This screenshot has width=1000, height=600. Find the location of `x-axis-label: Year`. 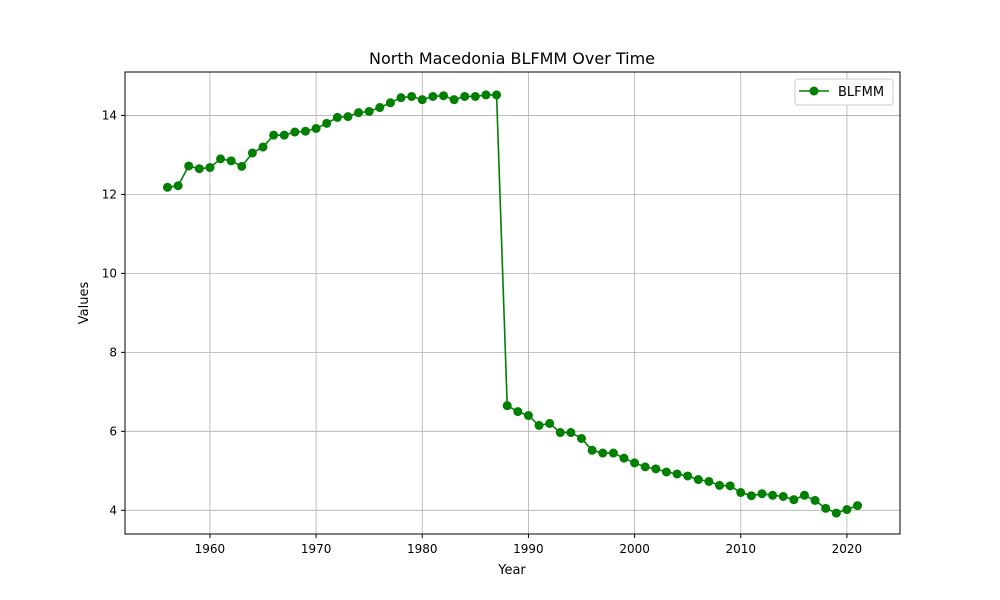

x-axis-label: Year is located at coordinates (511, 570).